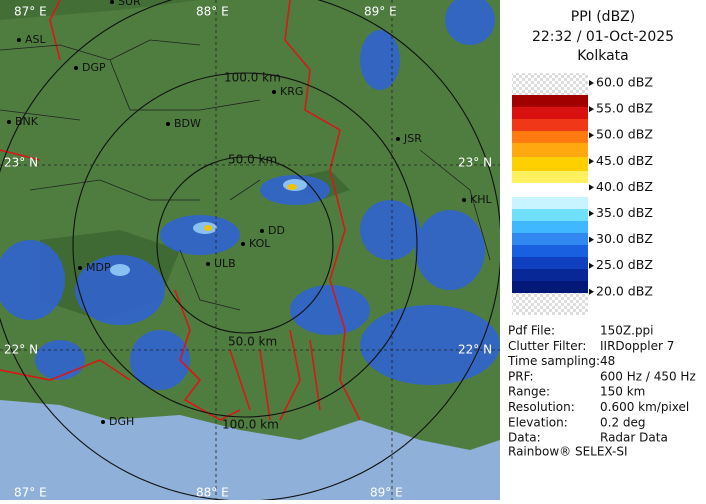 The height and width of the screenshot is (504, 706). I want to click on info-value: 150 km, so click(622, 392).